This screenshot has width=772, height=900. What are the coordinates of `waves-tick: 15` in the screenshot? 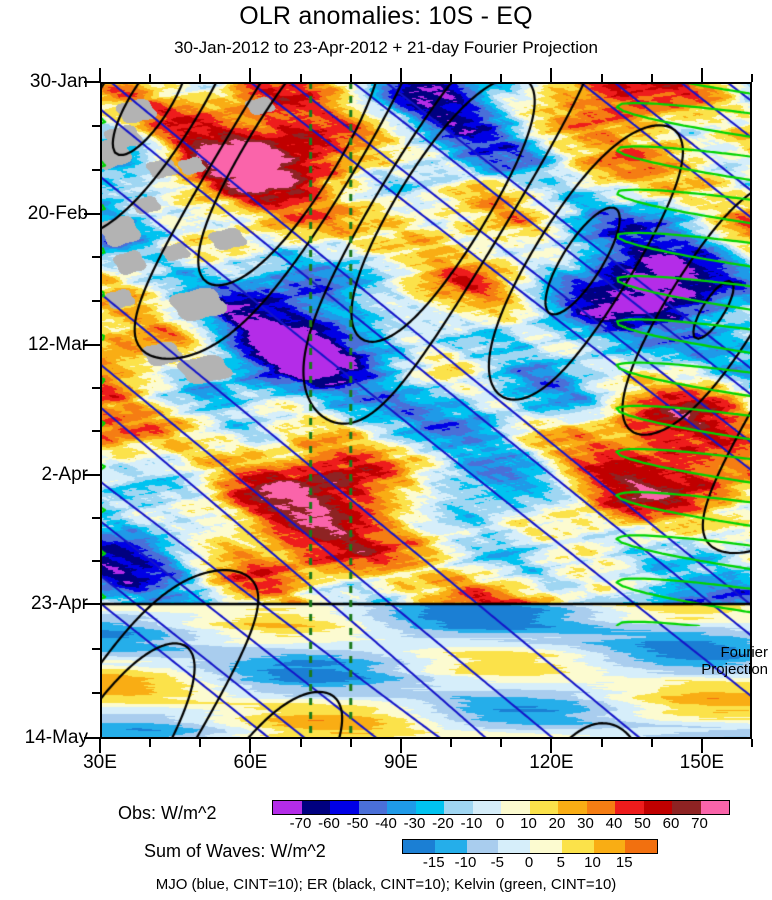 It's located at (624, 862).